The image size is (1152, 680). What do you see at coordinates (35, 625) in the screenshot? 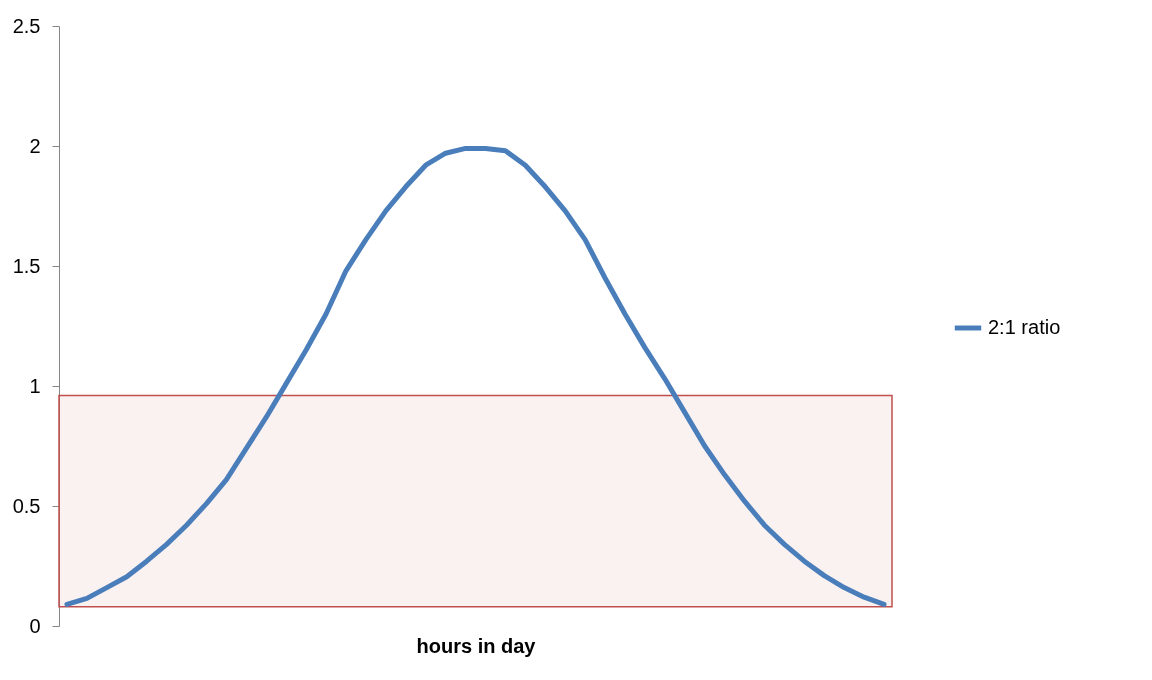
I see `y-tick-label: 0` at bounding box center [35, 625].